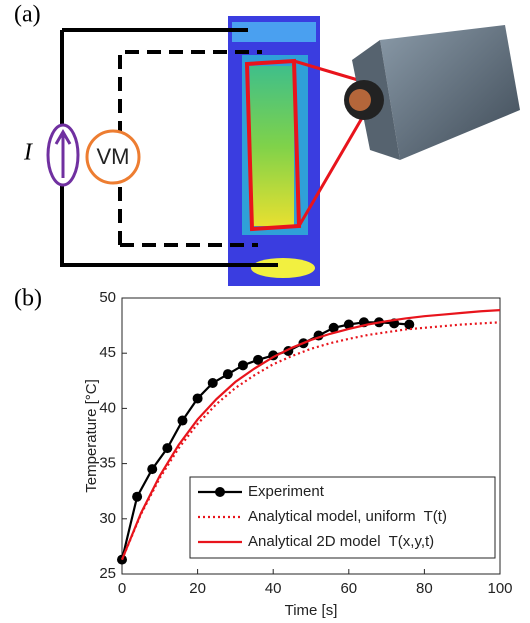  I want to click on camera-body, so click(450, 92).